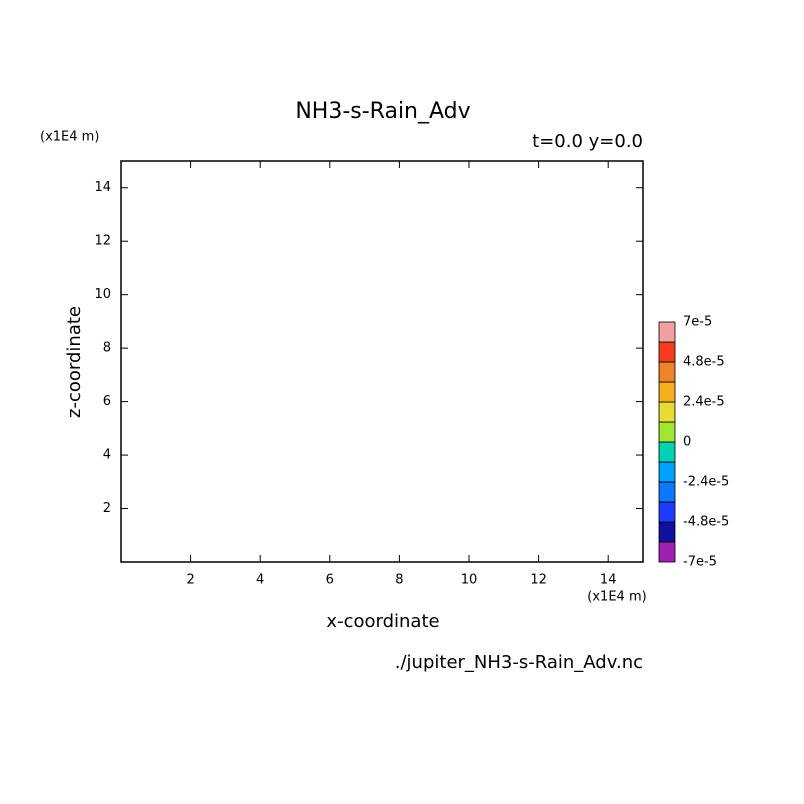  Describe the element at coordinates (587, 141) in the screenshot. I see `chart-subtitle: t=0.0 y=0.0` at that location.